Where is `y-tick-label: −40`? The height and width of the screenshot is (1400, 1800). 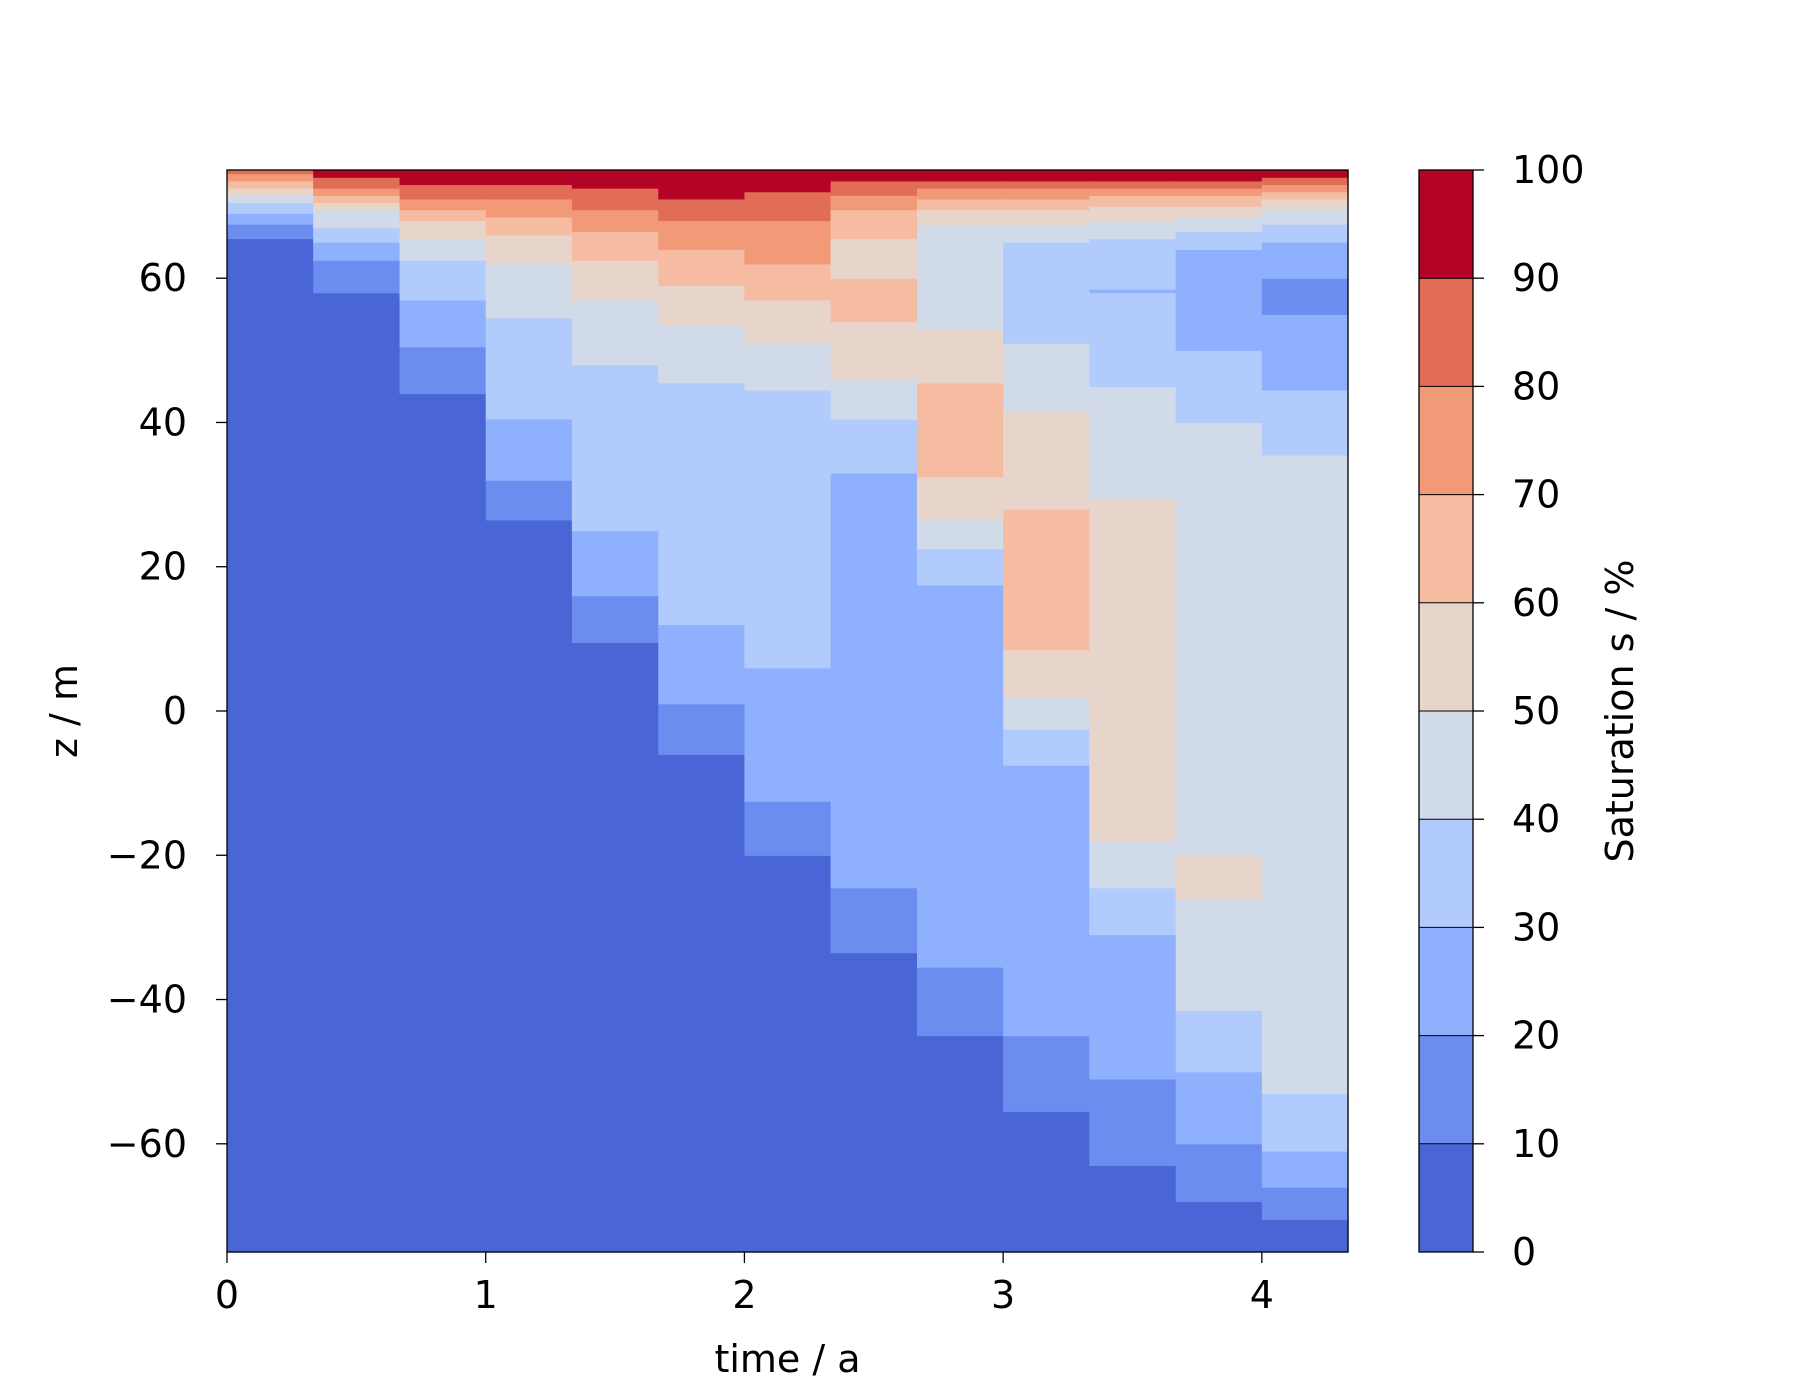 y-tick-label: −40 is located at coordinates (147, 1000).